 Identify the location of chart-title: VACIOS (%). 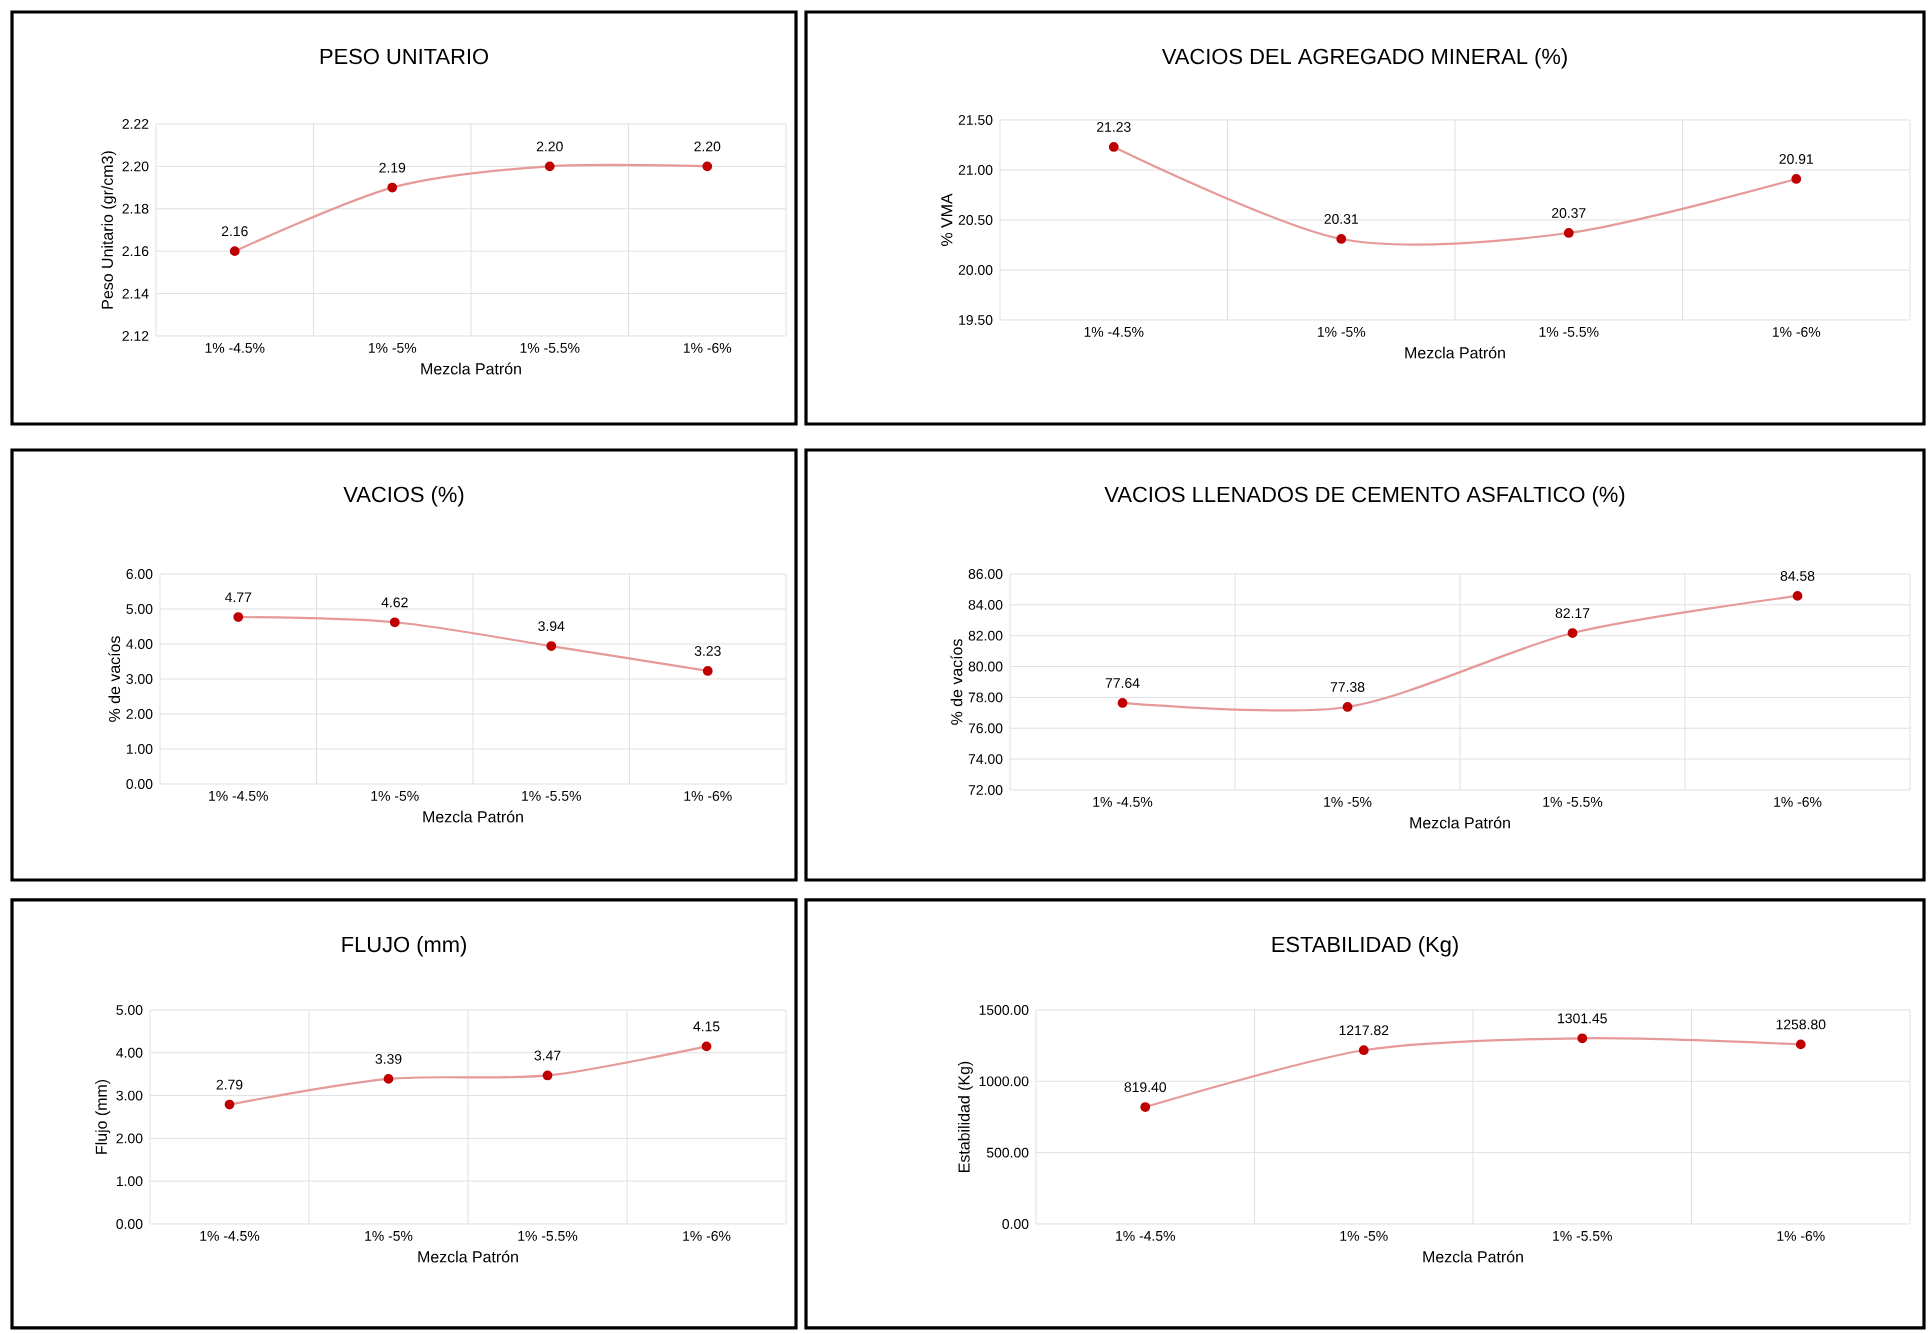
(403, 496).